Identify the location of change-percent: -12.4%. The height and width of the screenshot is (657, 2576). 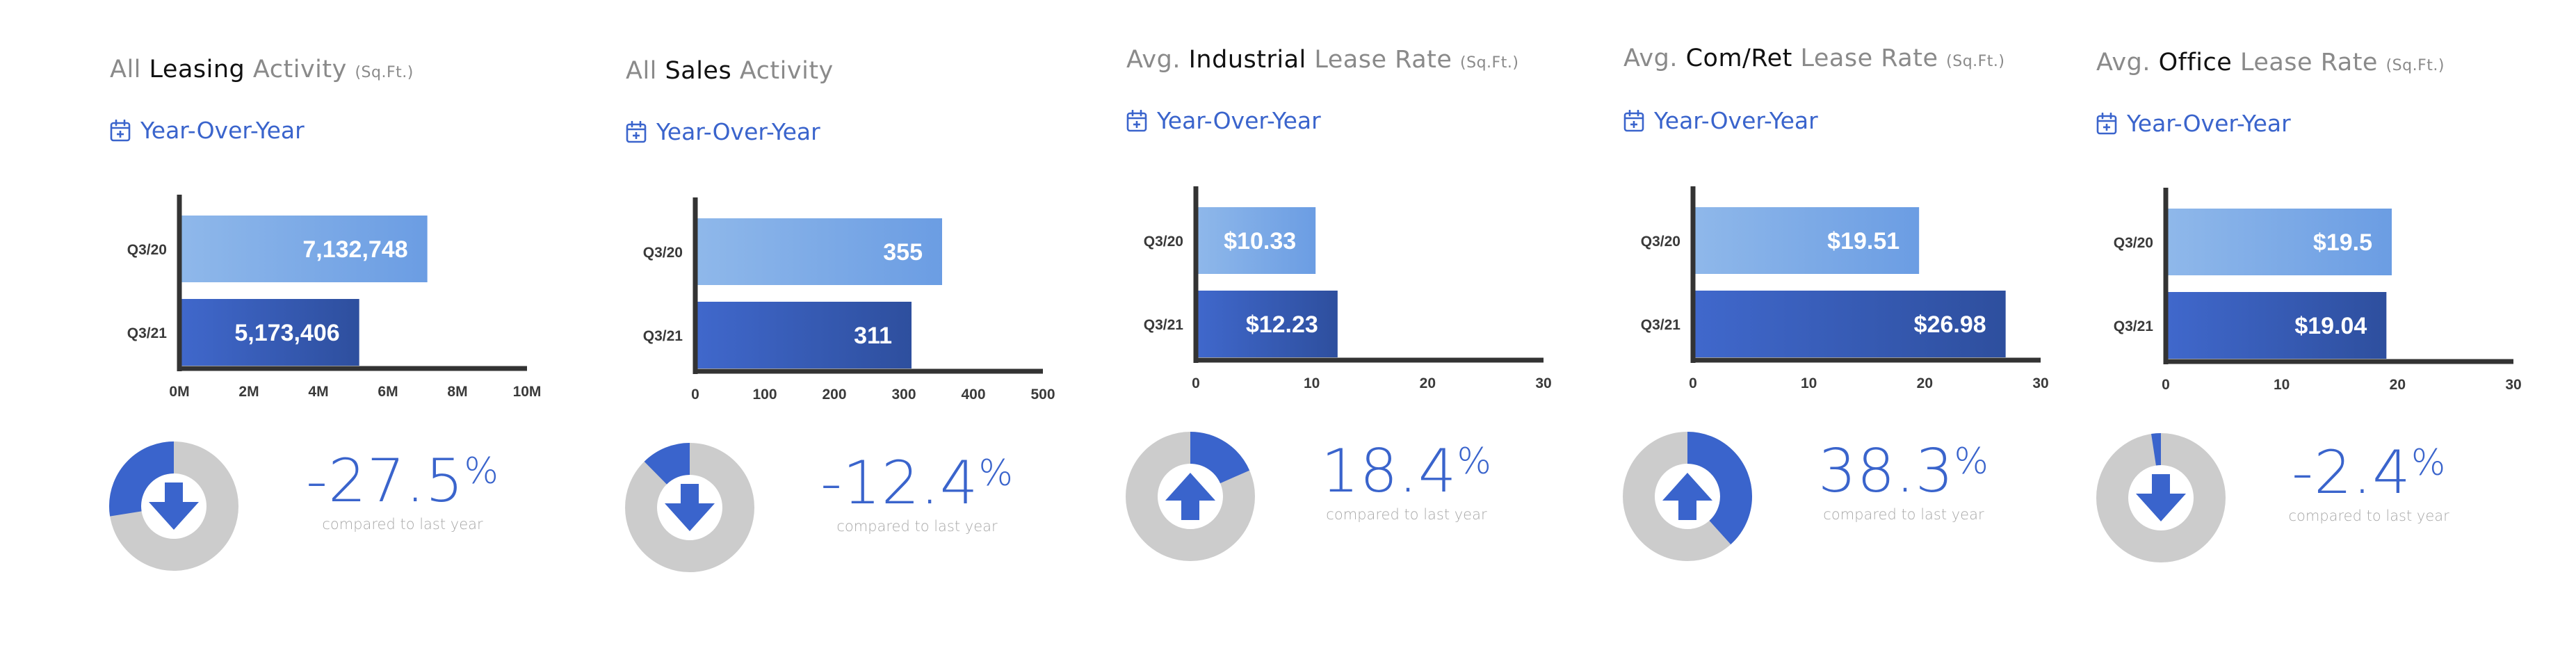
(917, 483).